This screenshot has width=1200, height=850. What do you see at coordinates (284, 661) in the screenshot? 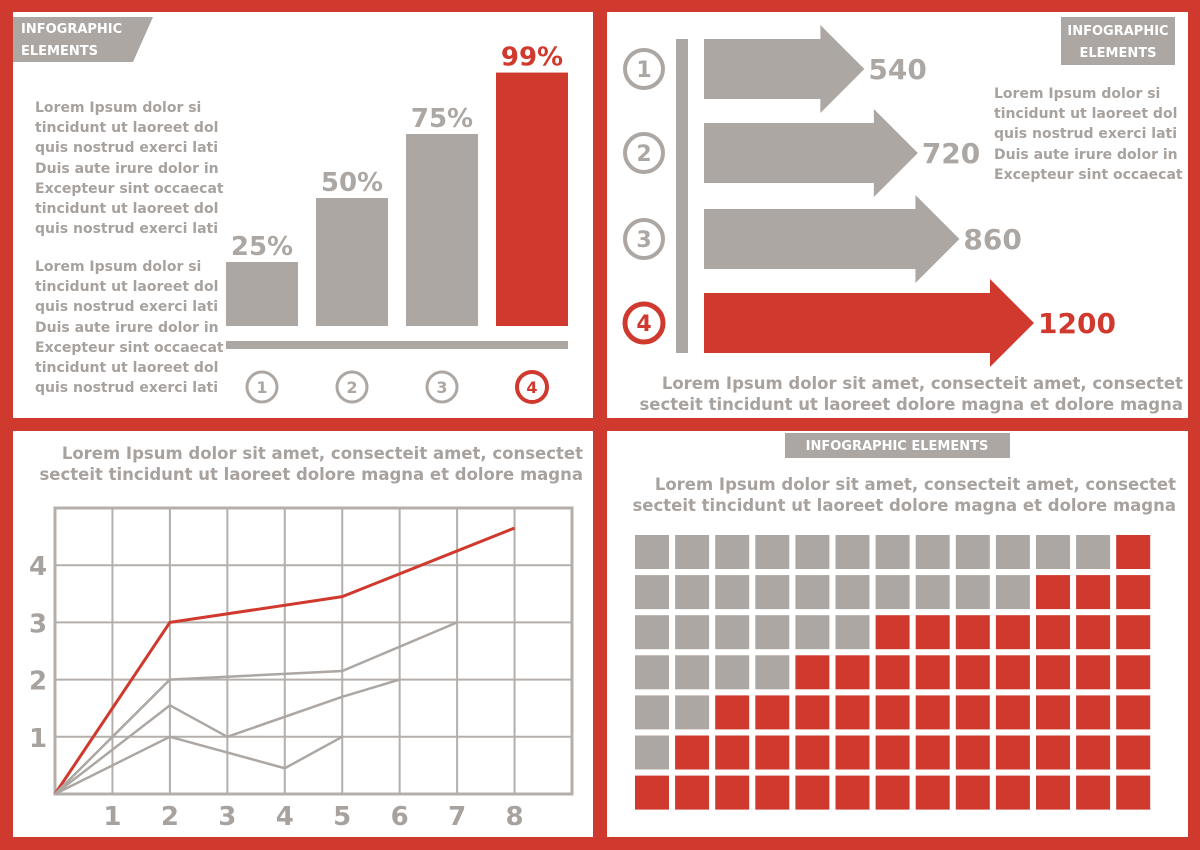
I see `series-lines` at bounding box center [284, 661].